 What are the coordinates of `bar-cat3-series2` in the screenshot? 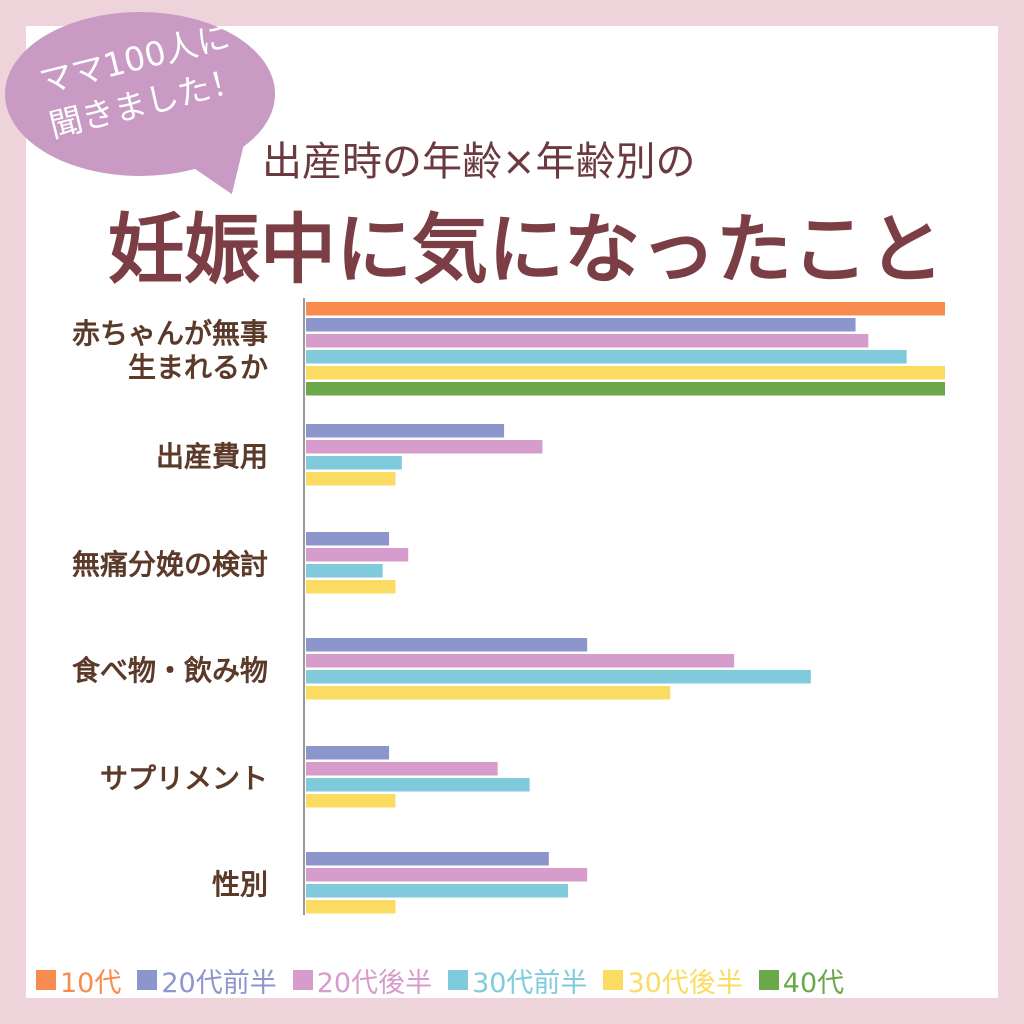 It's located at (520, 661).